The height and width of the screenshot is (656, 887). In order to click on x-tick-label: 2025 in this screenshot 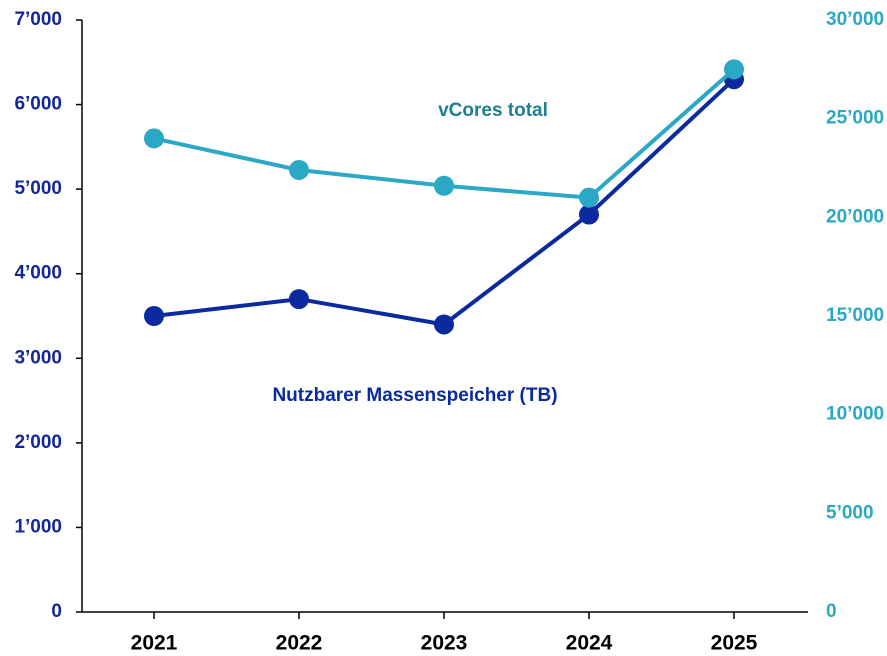, I will do `click(734, 643)`.